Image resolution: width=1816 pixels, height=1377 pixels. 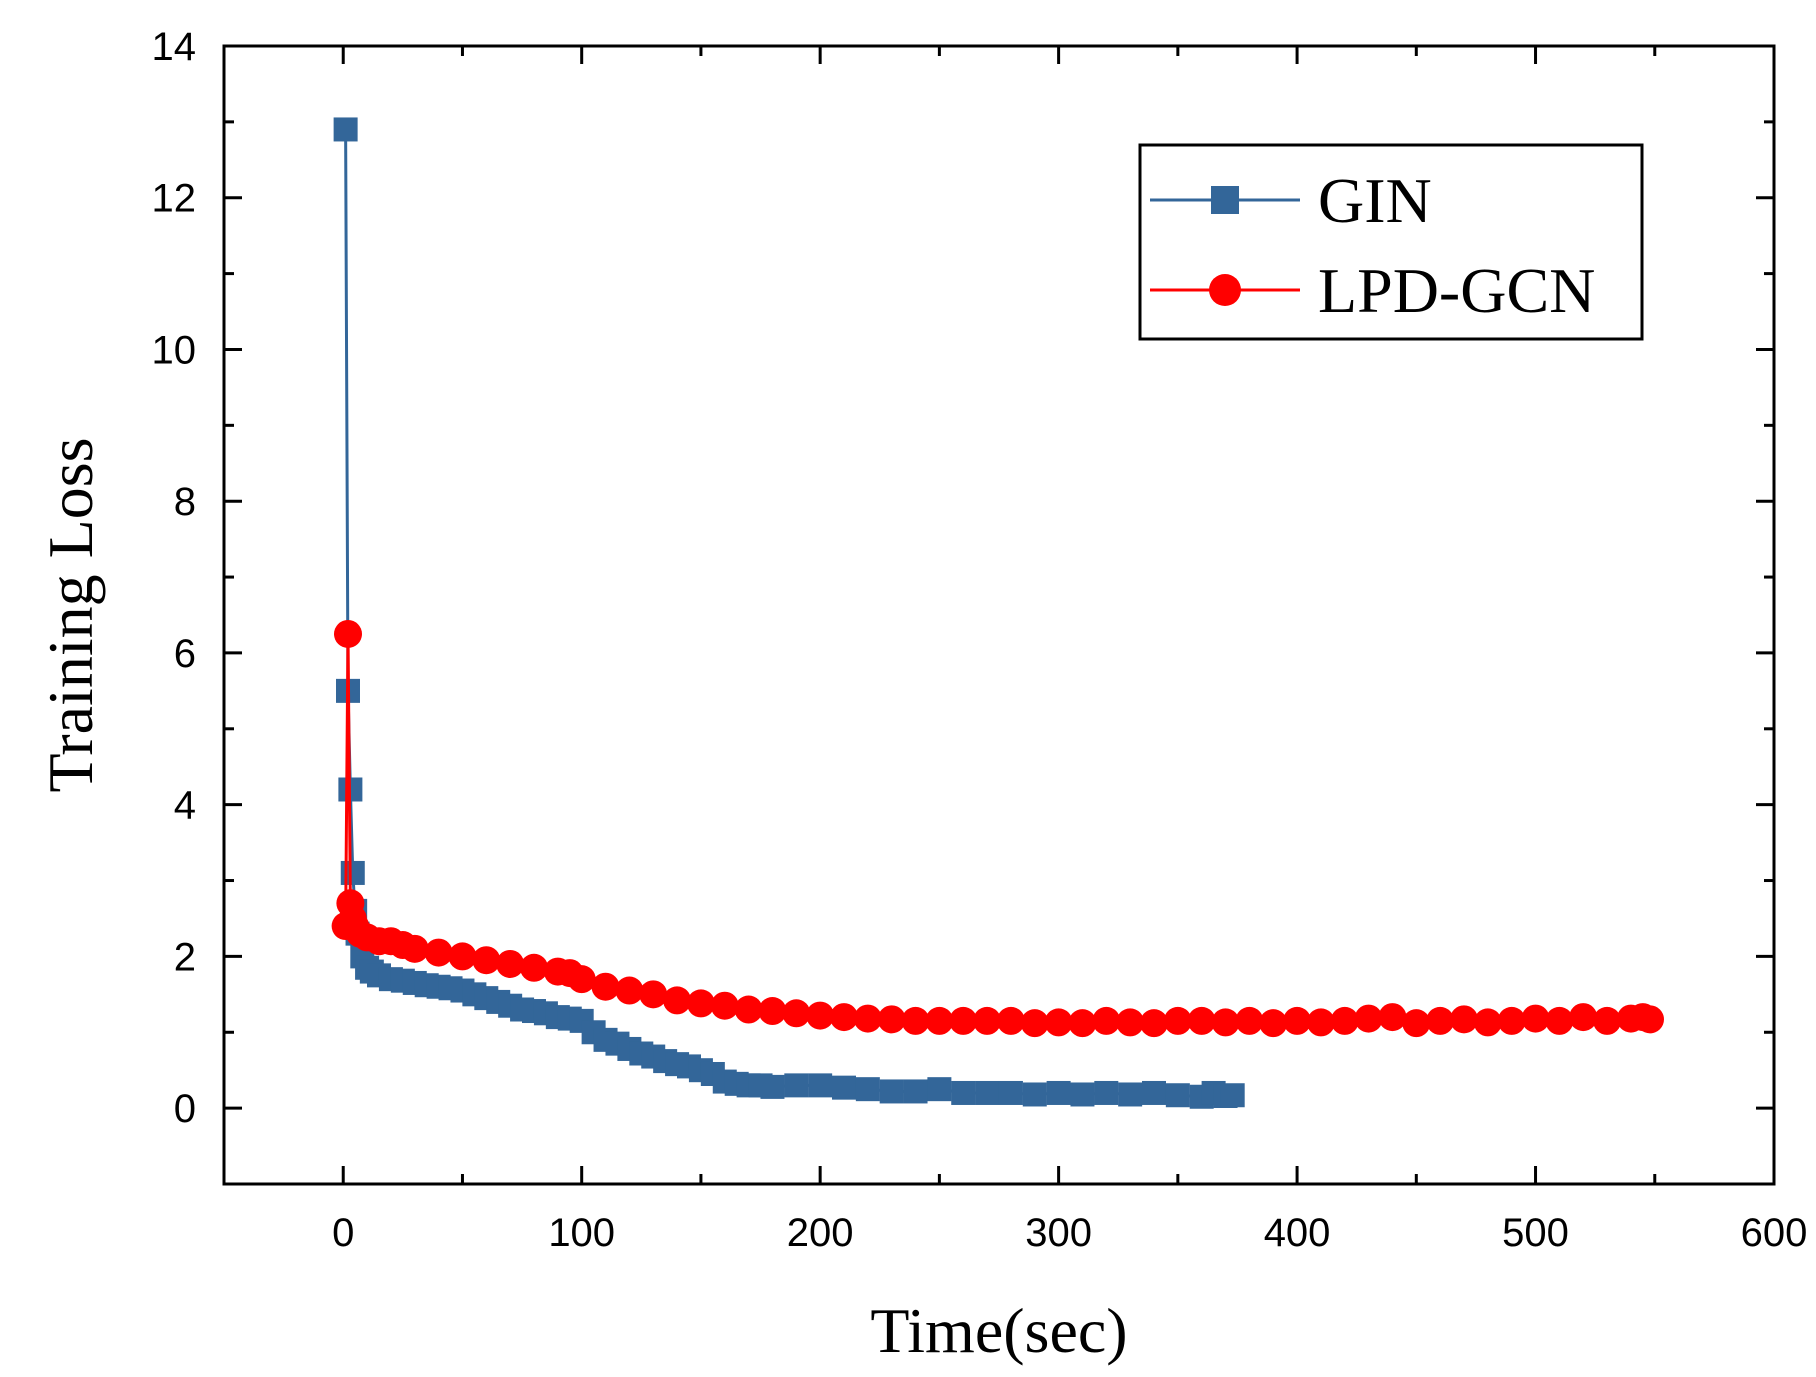 I want to click on x-tick-label: 200, so click(x=820, y=1233).